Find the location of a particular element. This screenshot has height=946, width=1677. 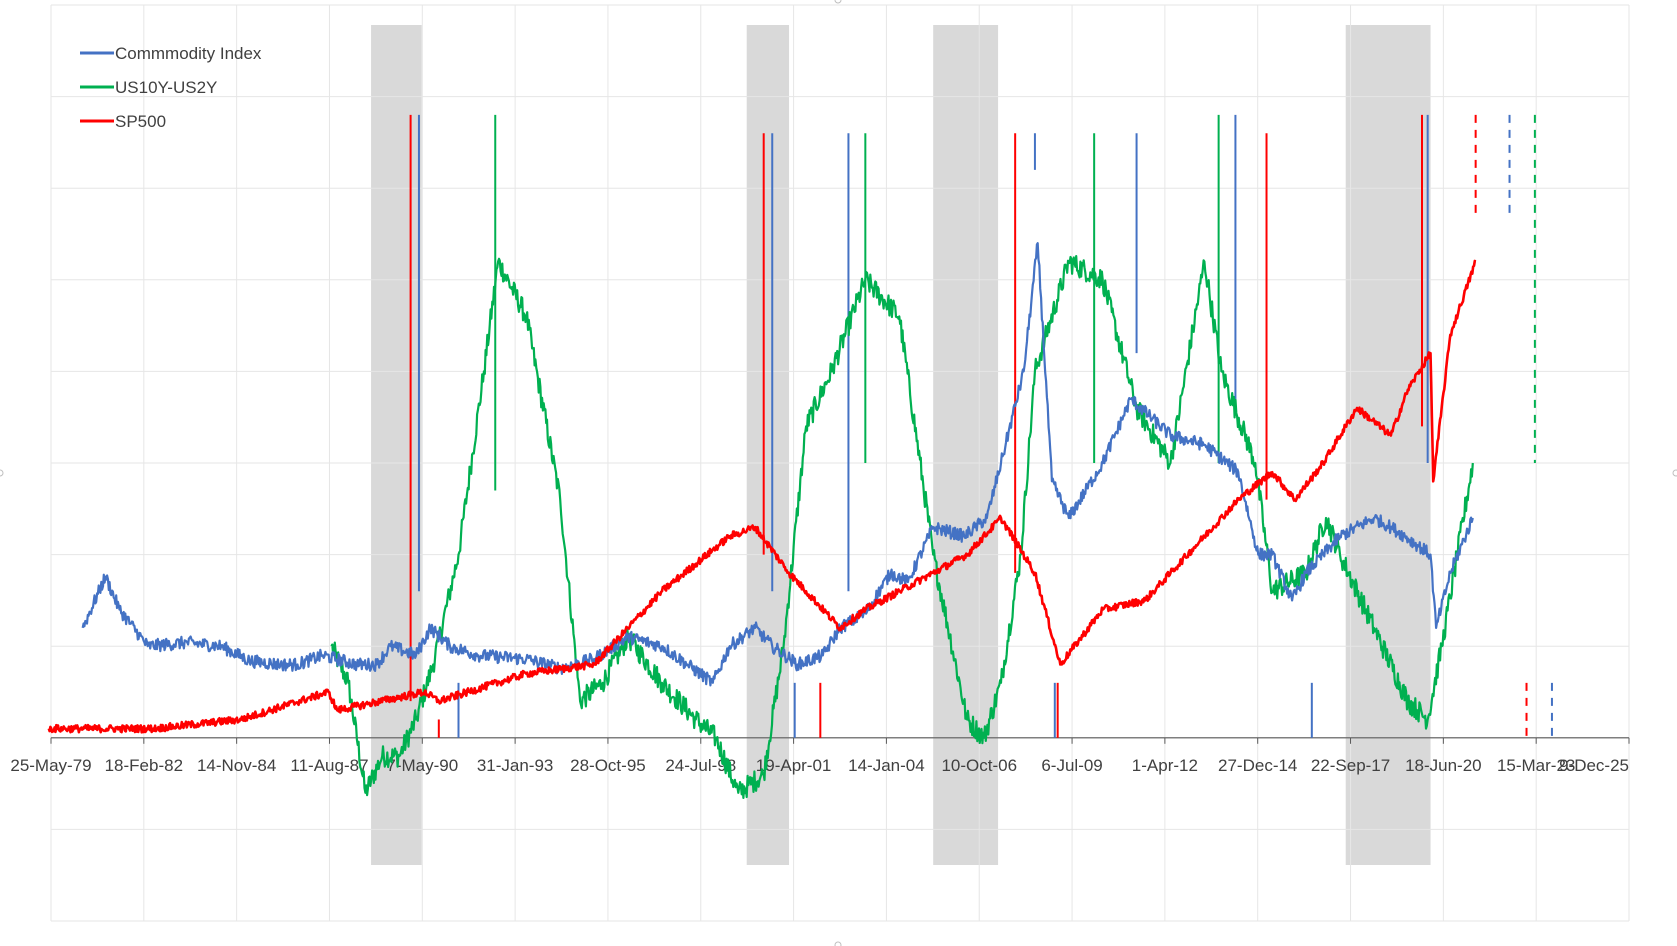

x-tick-label: 11-Aug-87 is located at coordinates (329, 765).